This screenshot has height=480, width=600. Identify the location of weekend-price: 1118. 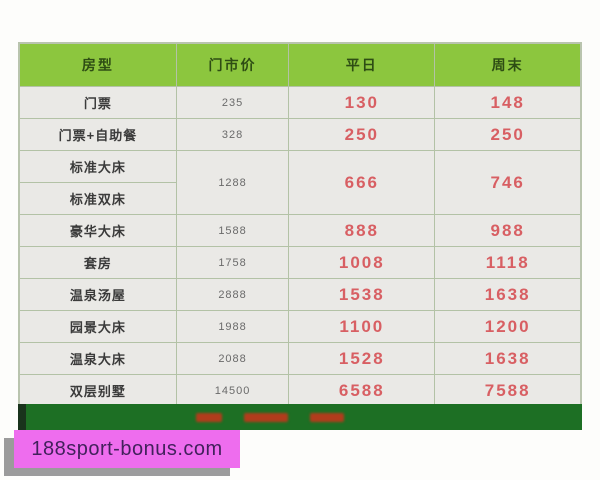
(508, 262).